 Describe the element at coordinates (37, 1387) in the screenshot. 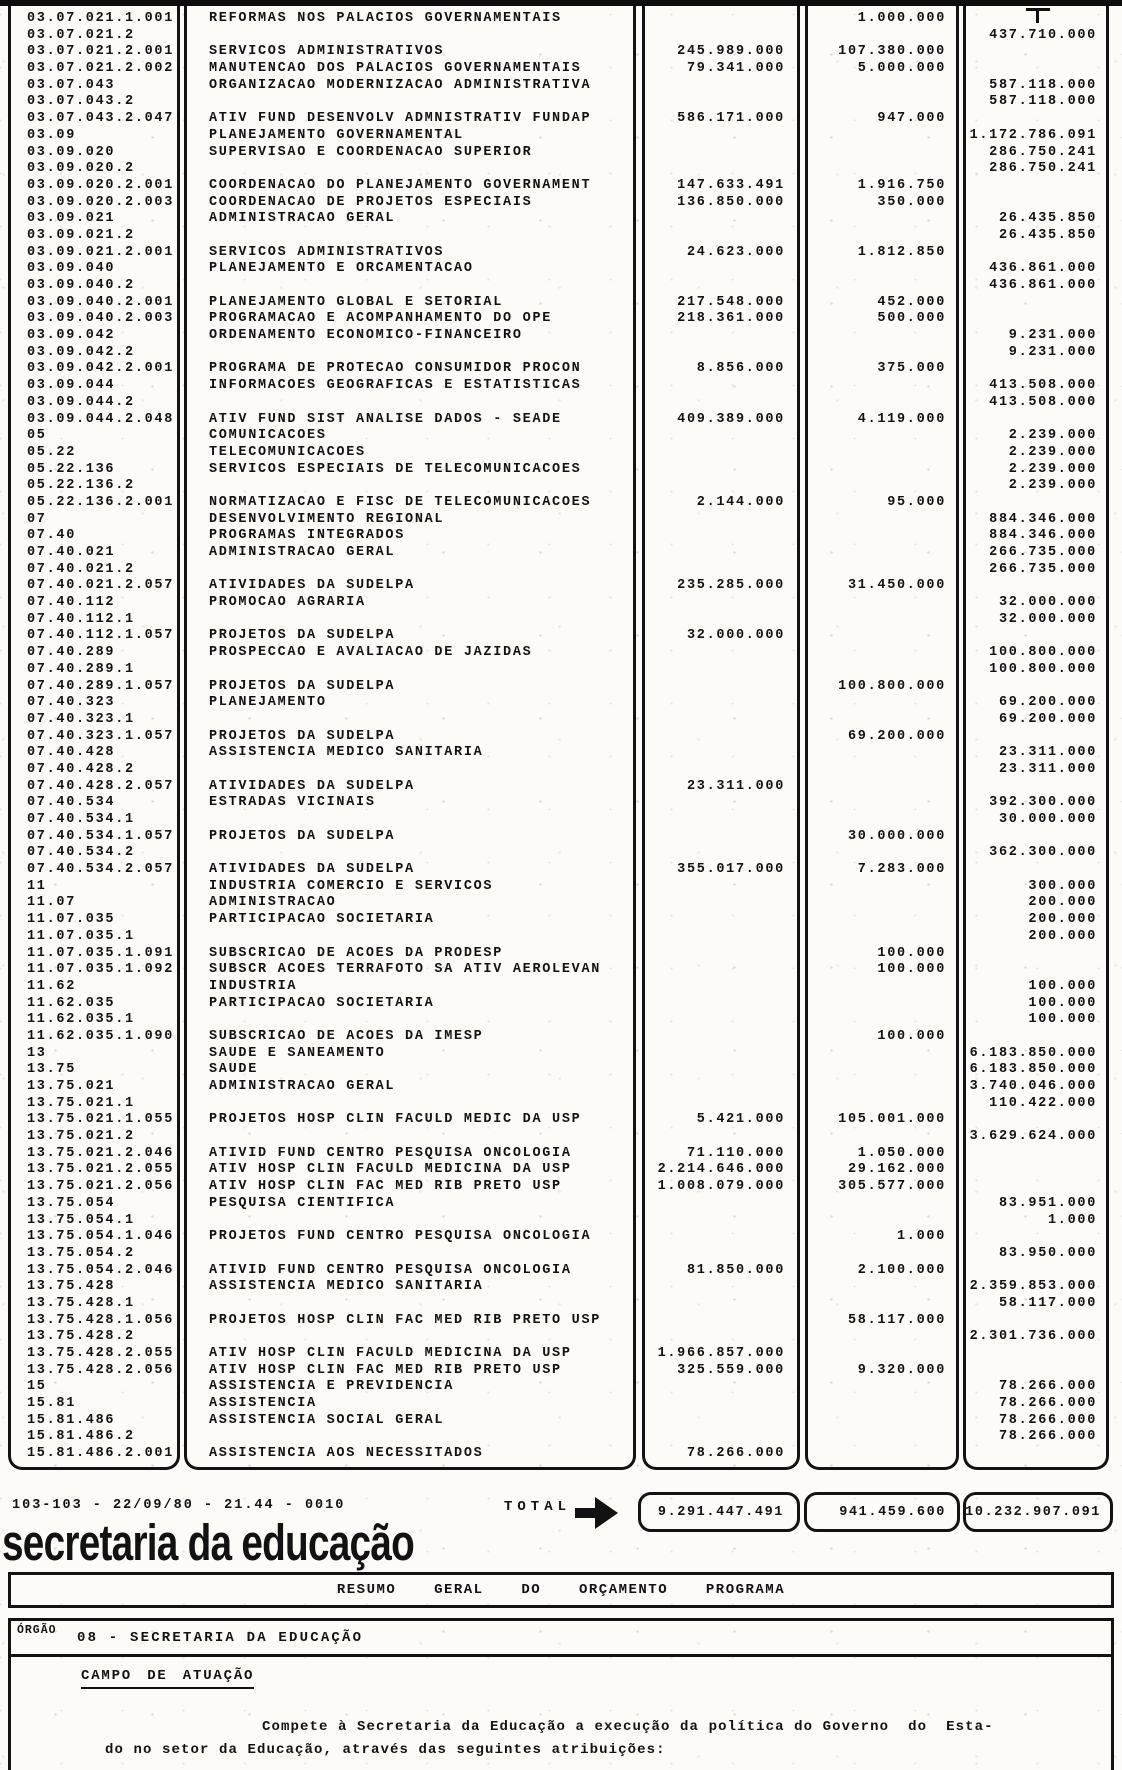

I see `table-cell: 15` at that location.